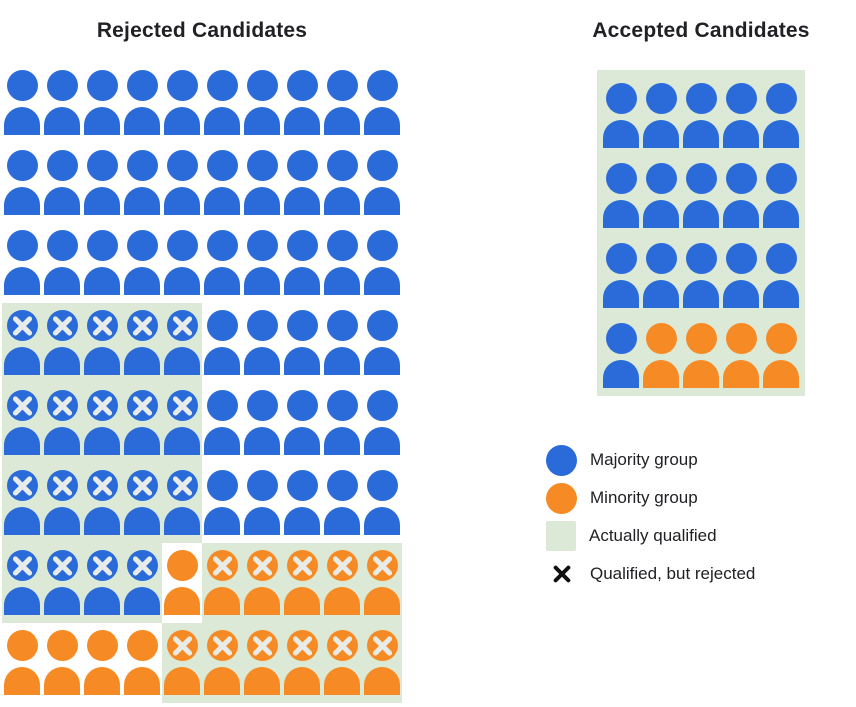 The width and height of the screenshot is (856, 707). What do you see at coordinates (644, 459) in the screenshot?
I see `legend-label-majority-group: Majority group` at bounding box center [644, 459].